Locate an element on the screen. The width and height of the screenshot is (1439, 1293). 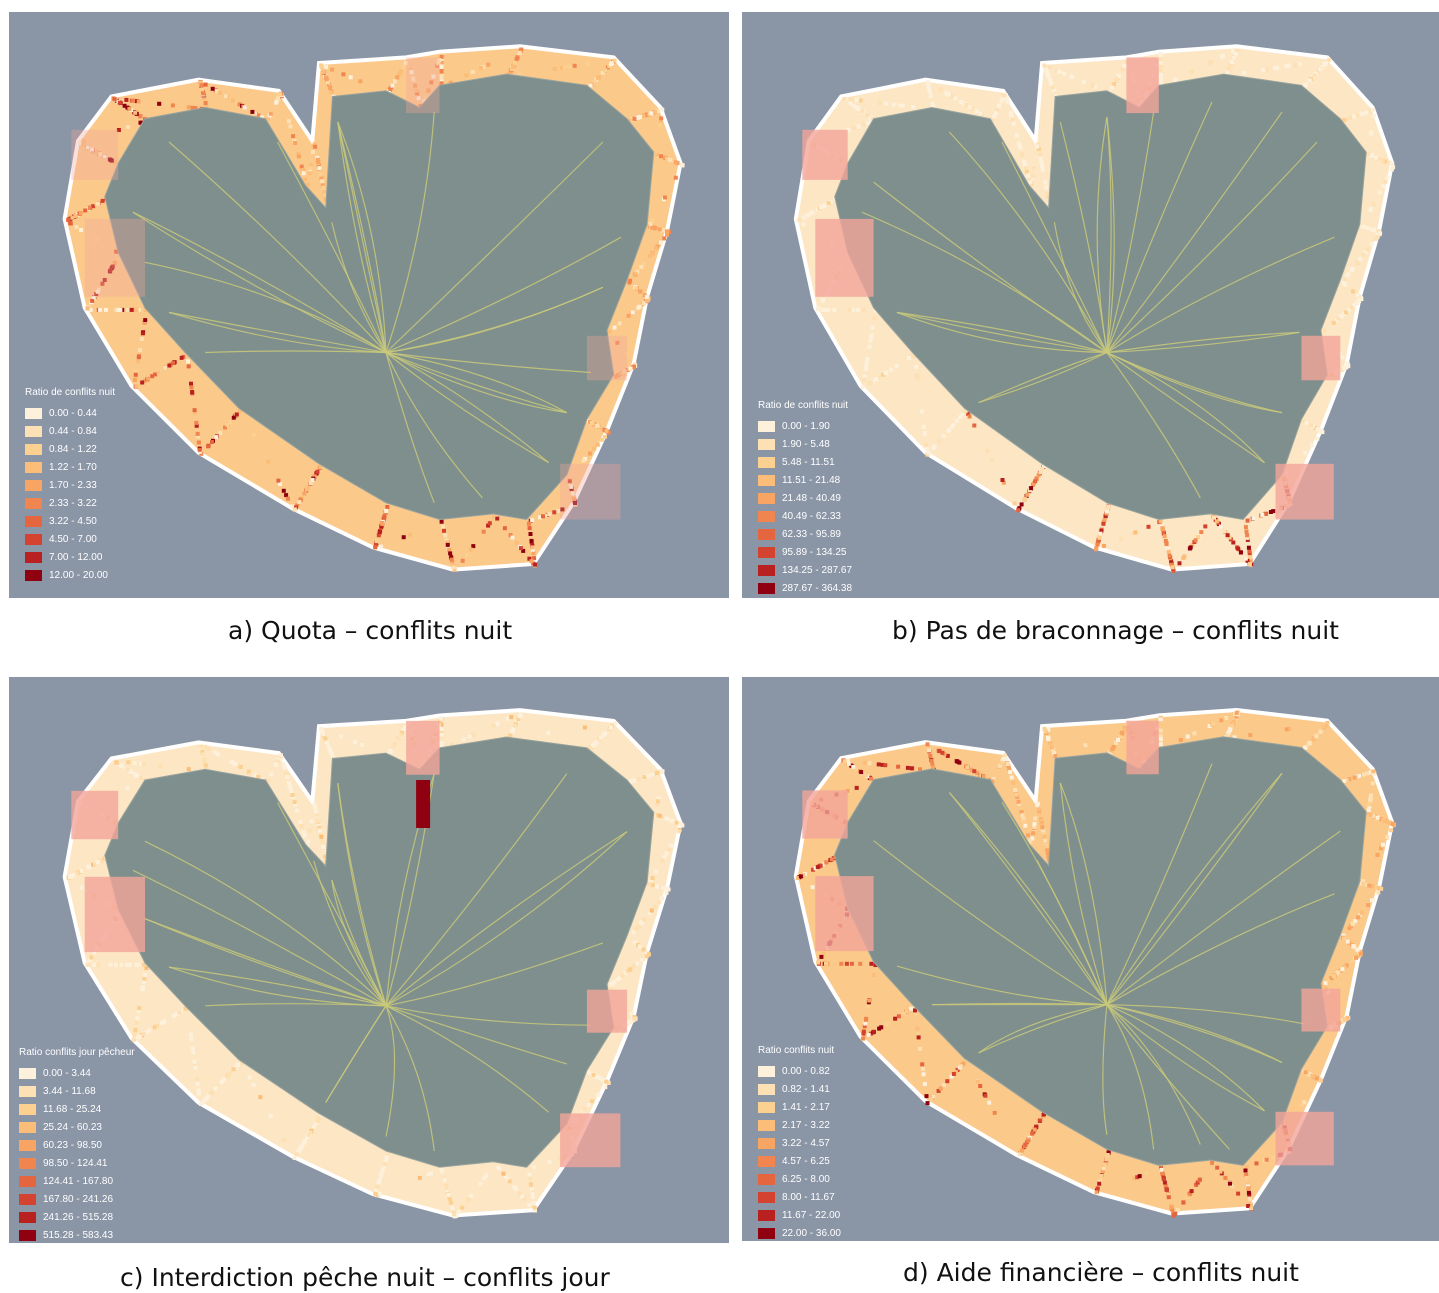
legend-item: 21.48 - 40.49 is located at coordinates (805, 498).